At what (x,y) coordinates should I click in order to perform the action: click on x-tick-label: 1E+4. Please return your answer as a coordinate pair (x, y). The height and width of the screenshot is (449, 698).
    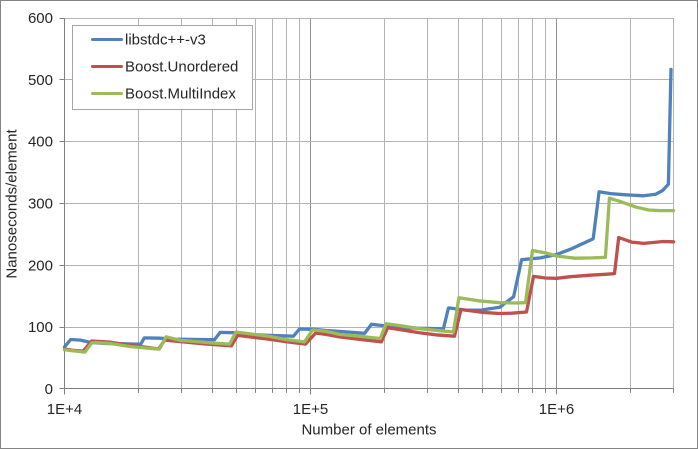
    Looking at the image, I should click on (64, 409).